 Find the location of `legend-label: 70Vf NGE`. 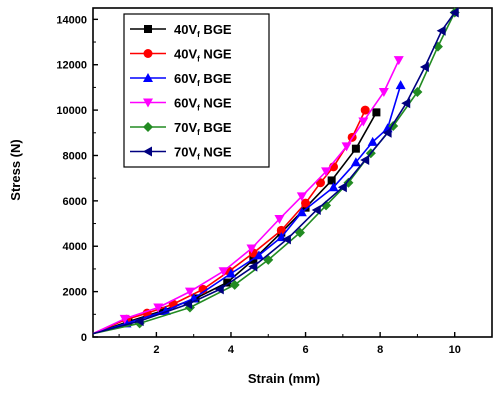

legend-label: 70Vf NGE is located at coordinates (203, 153).